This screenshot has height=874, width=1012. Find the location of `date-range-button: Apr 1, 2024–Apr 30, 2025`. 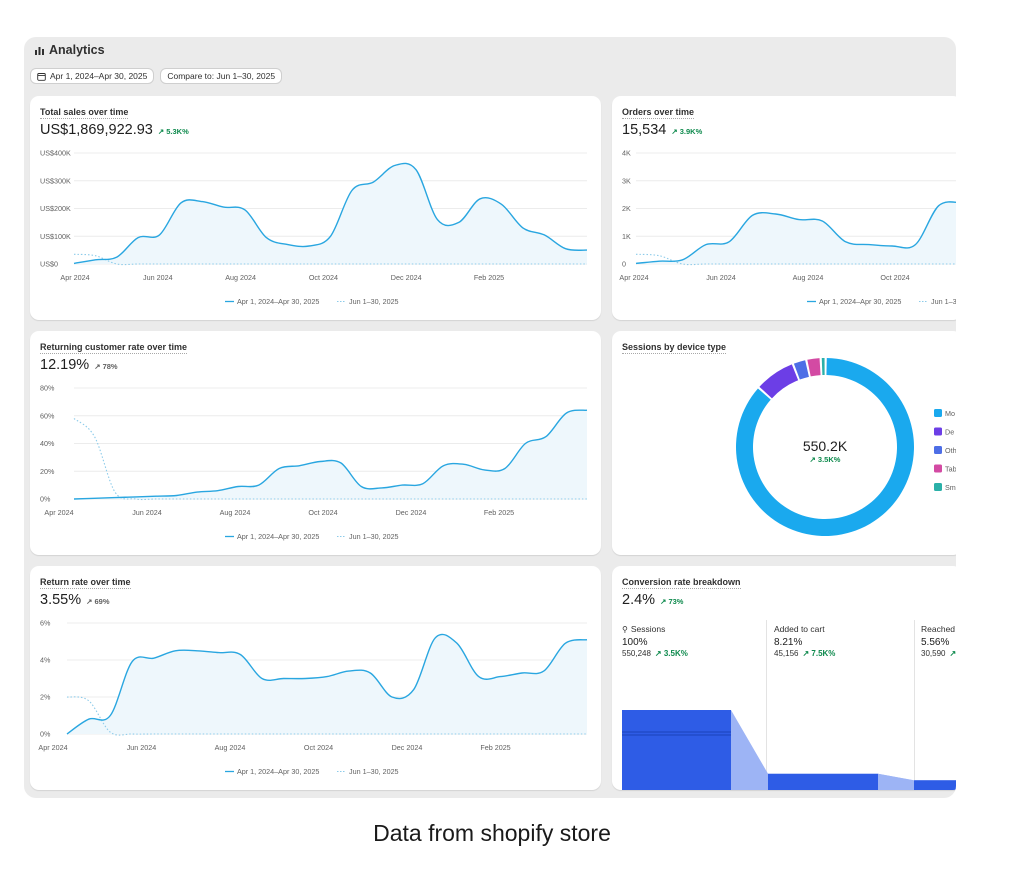

date-range-button: Apr 1, 2024–Apr 30, 2025 is located at coordinates (92, 76).